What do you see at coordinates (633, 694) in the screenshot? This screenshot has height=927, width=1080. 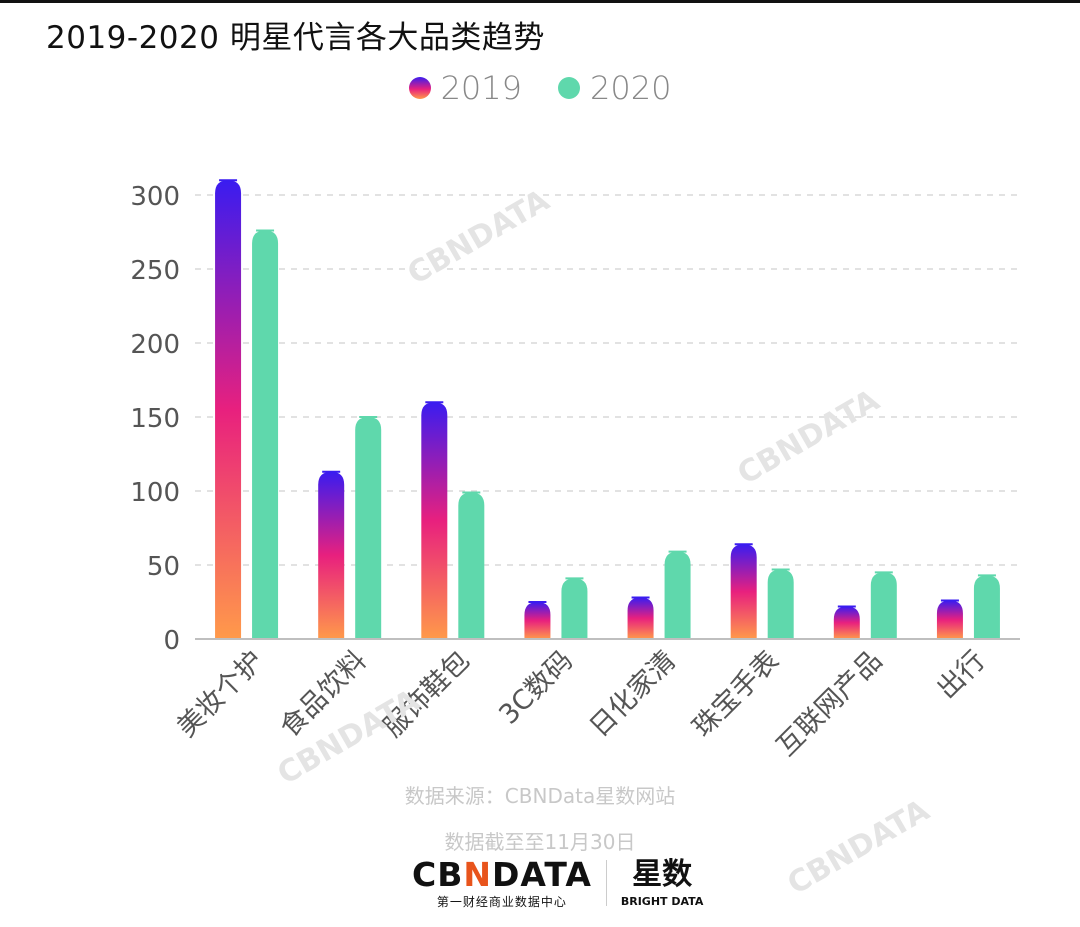 I see `x-tick-label: 日化家清` at bounding box center [633, 694].